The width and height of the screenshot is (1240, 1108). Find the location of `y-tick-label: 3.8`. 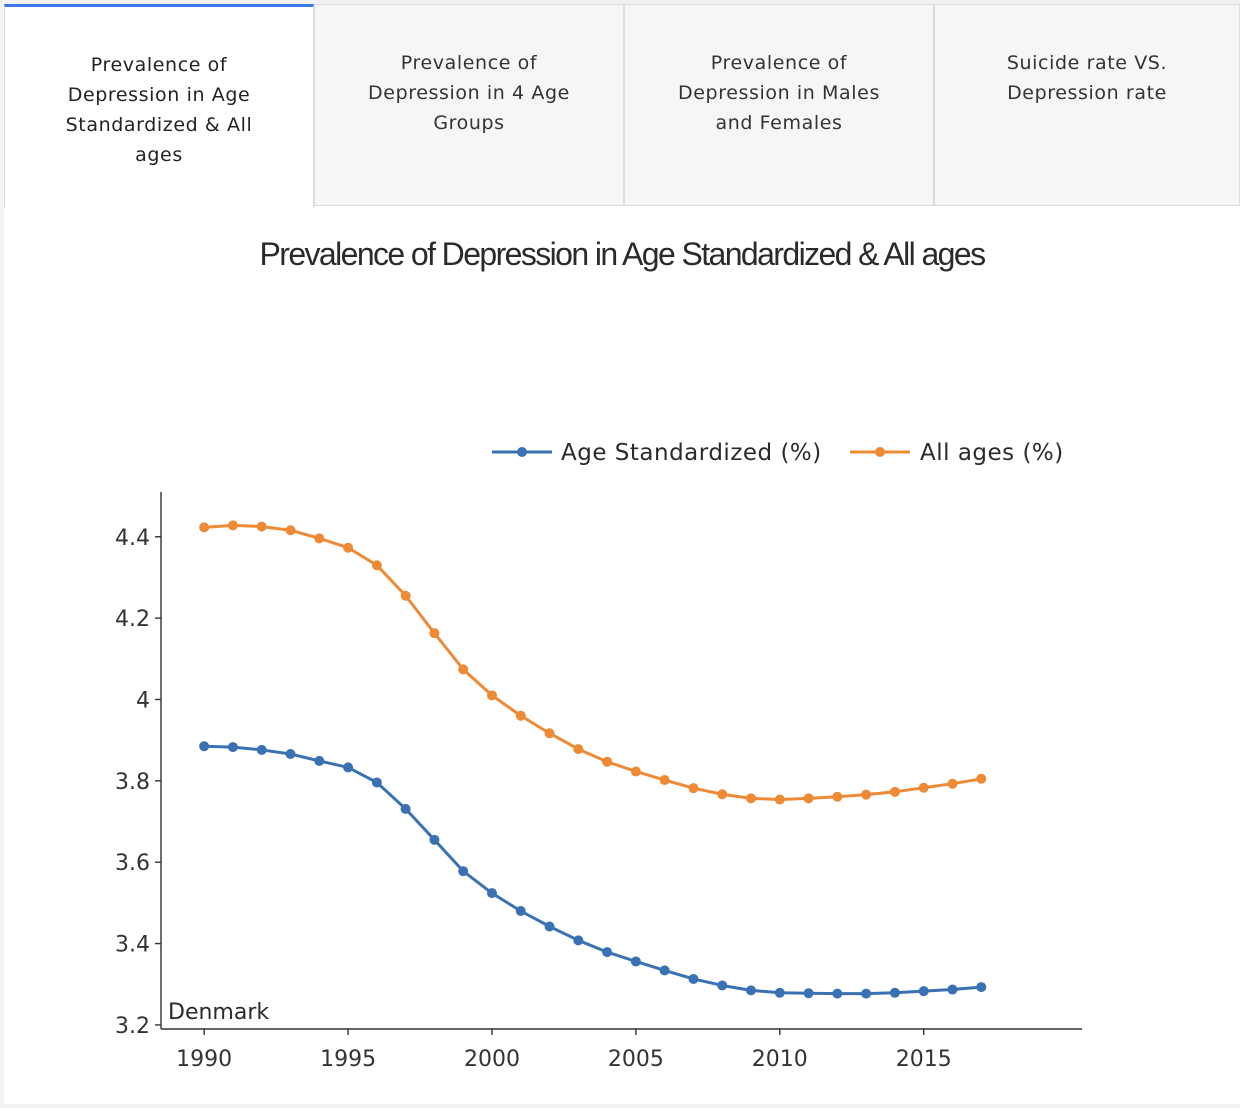

y-tick-label: 3.8 is located at coordinates (132, 782).